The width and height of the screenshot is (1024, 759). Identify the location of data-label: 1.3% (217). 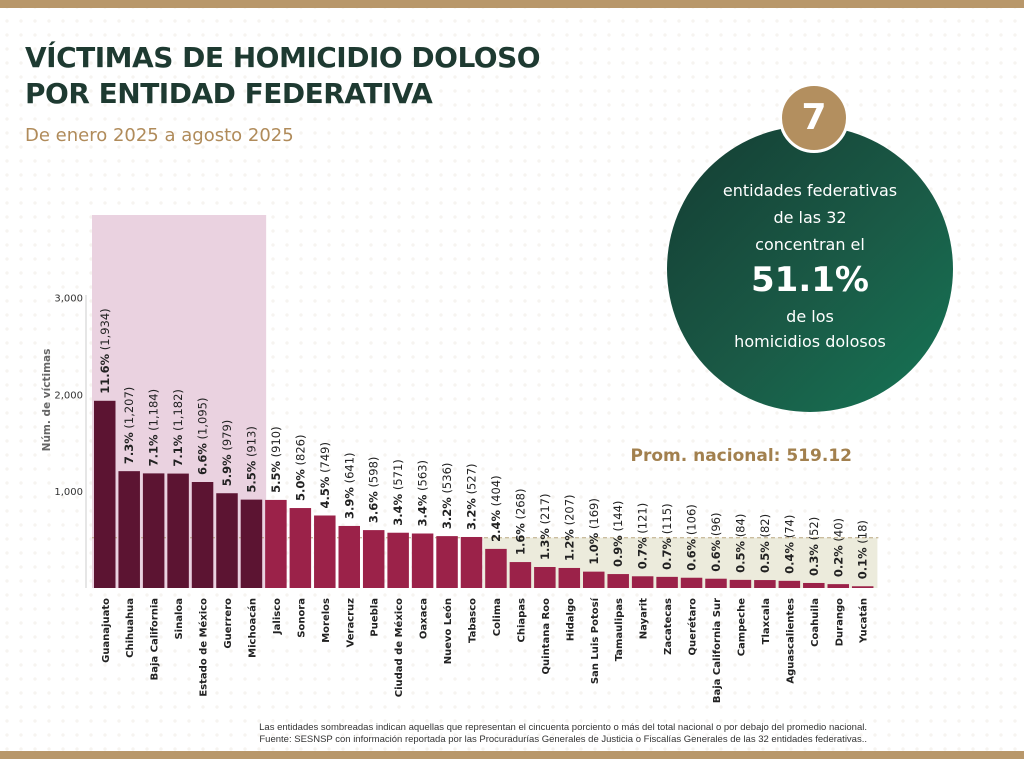
(545, 526).